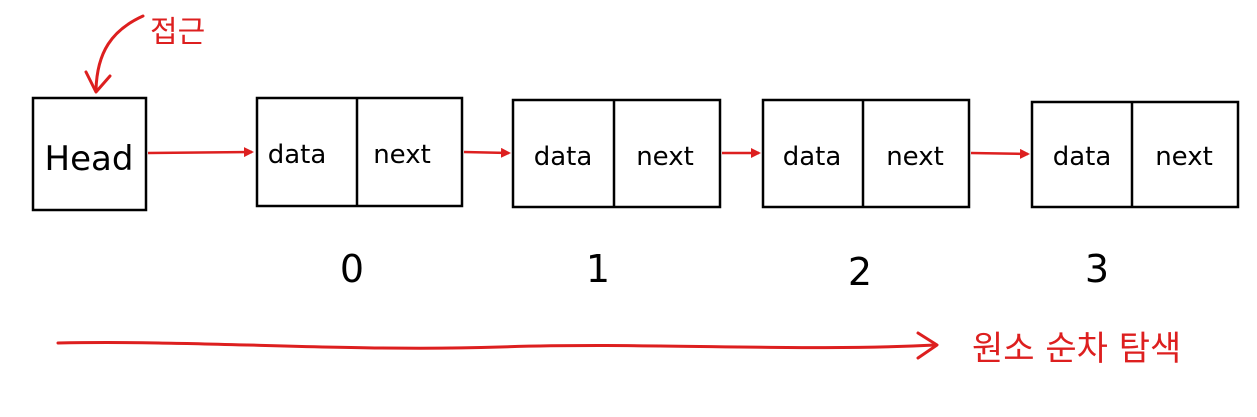 This screenshot has width=1257, height=417. I want to click on node-3: data next 3, so click(1135, 195).